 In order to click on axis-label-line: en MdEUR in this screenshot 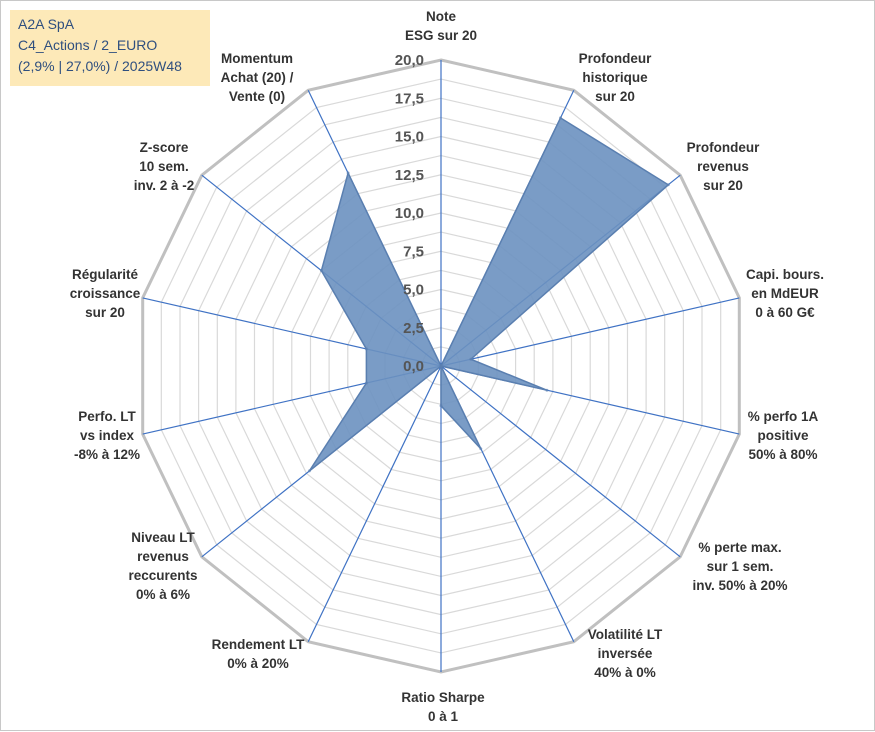, I will do `click(785, 293)`.